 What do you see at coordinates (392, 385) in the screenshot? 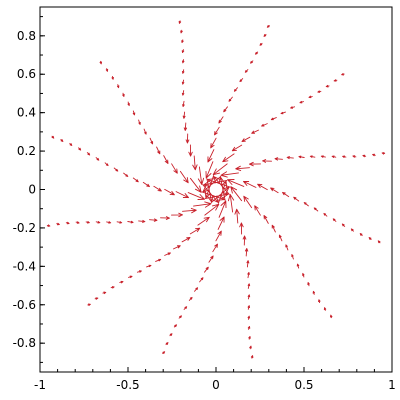
I see `x-tick-label: 1` at bounding box center [392, 385].